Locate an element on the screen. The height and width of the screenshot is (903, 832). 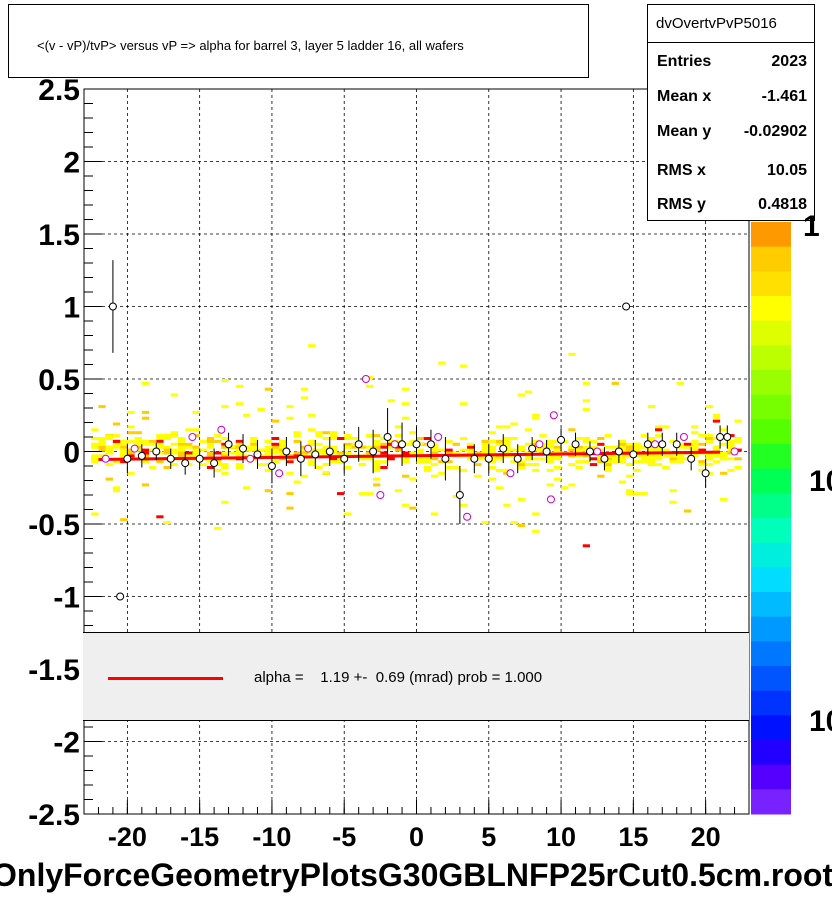
y-tick-label: -2.5 is located at coordinates (54, 815).